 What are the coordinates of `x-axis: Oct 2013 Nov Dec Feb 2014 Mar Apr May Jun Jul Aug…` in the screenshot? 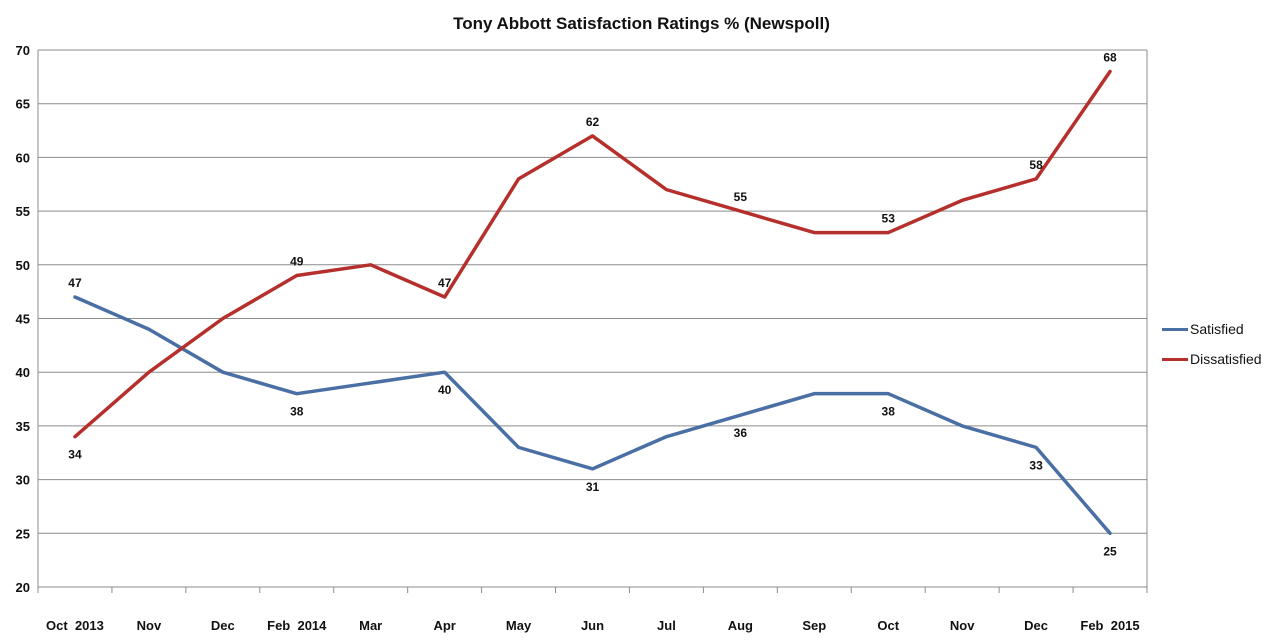 It's located at (592, 610).